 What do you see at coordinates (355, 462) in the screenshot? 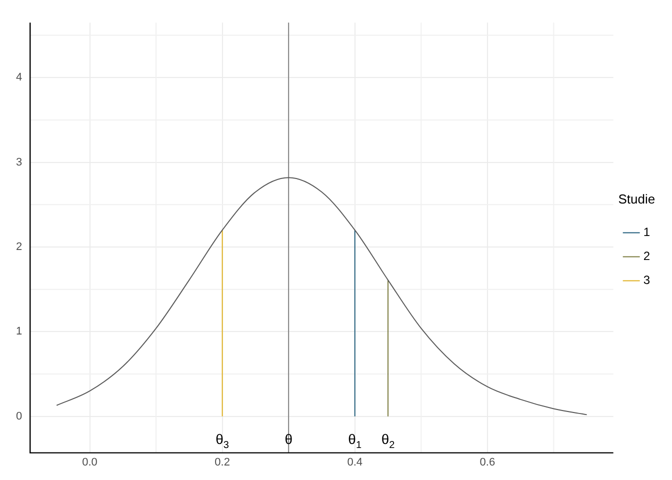
I see `x-tick-label: 0.4` at bounding box center [355, 462].